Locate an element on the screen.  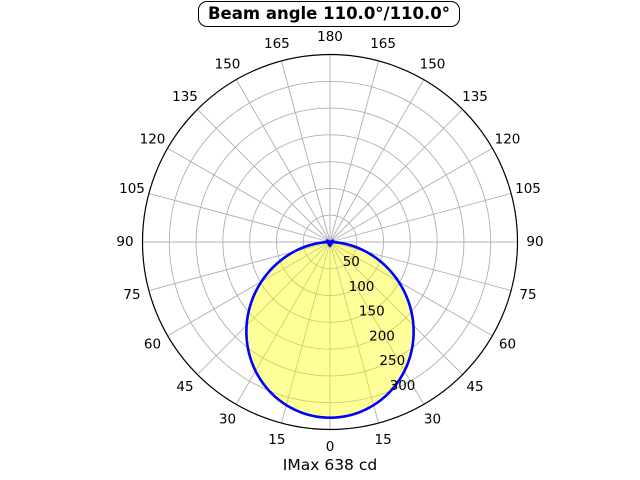
r-tick-label: 200 is located at coordinates (382, 337).